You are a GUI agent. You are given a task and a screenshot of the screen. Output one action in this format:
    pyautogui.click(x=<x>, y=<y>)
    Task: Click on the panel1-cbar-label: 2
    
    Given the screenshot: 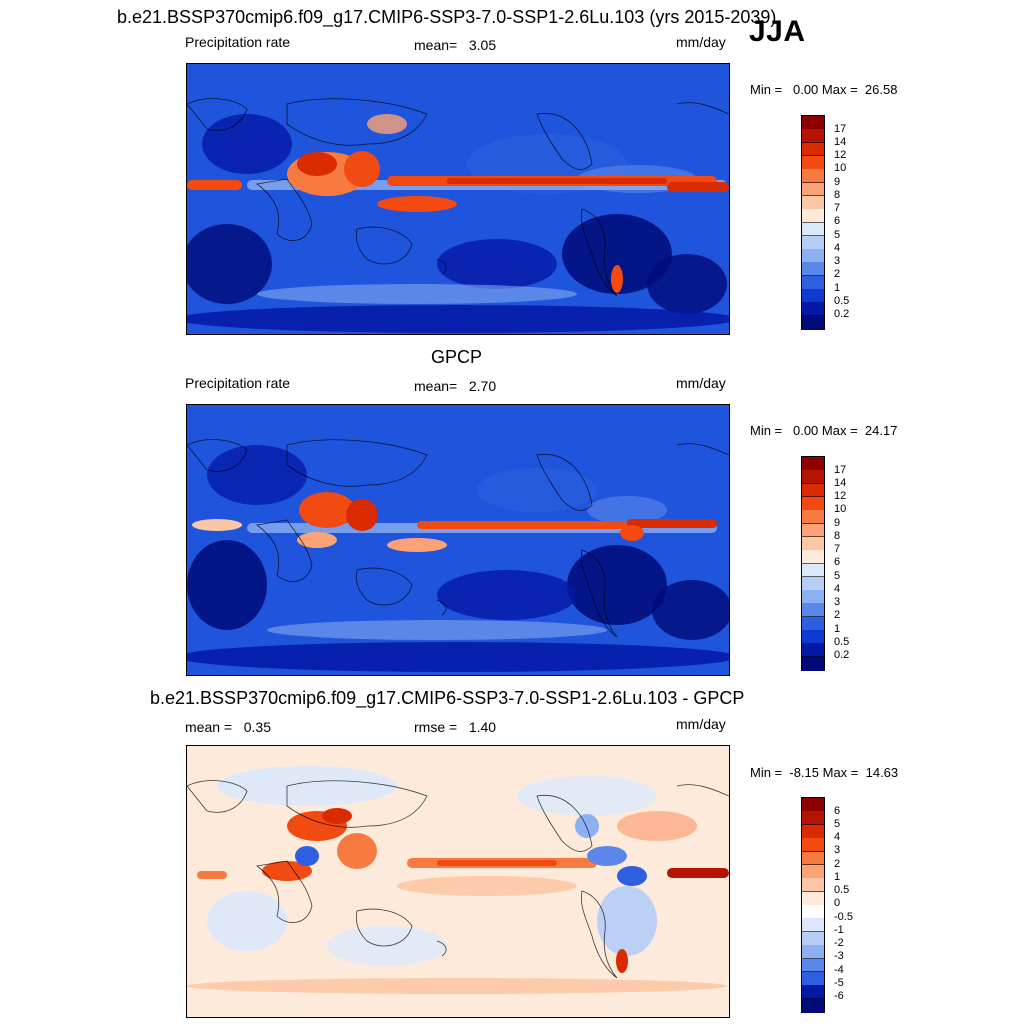 What is the action you would take?
    pyautogui.click(x=837, y=274)
    